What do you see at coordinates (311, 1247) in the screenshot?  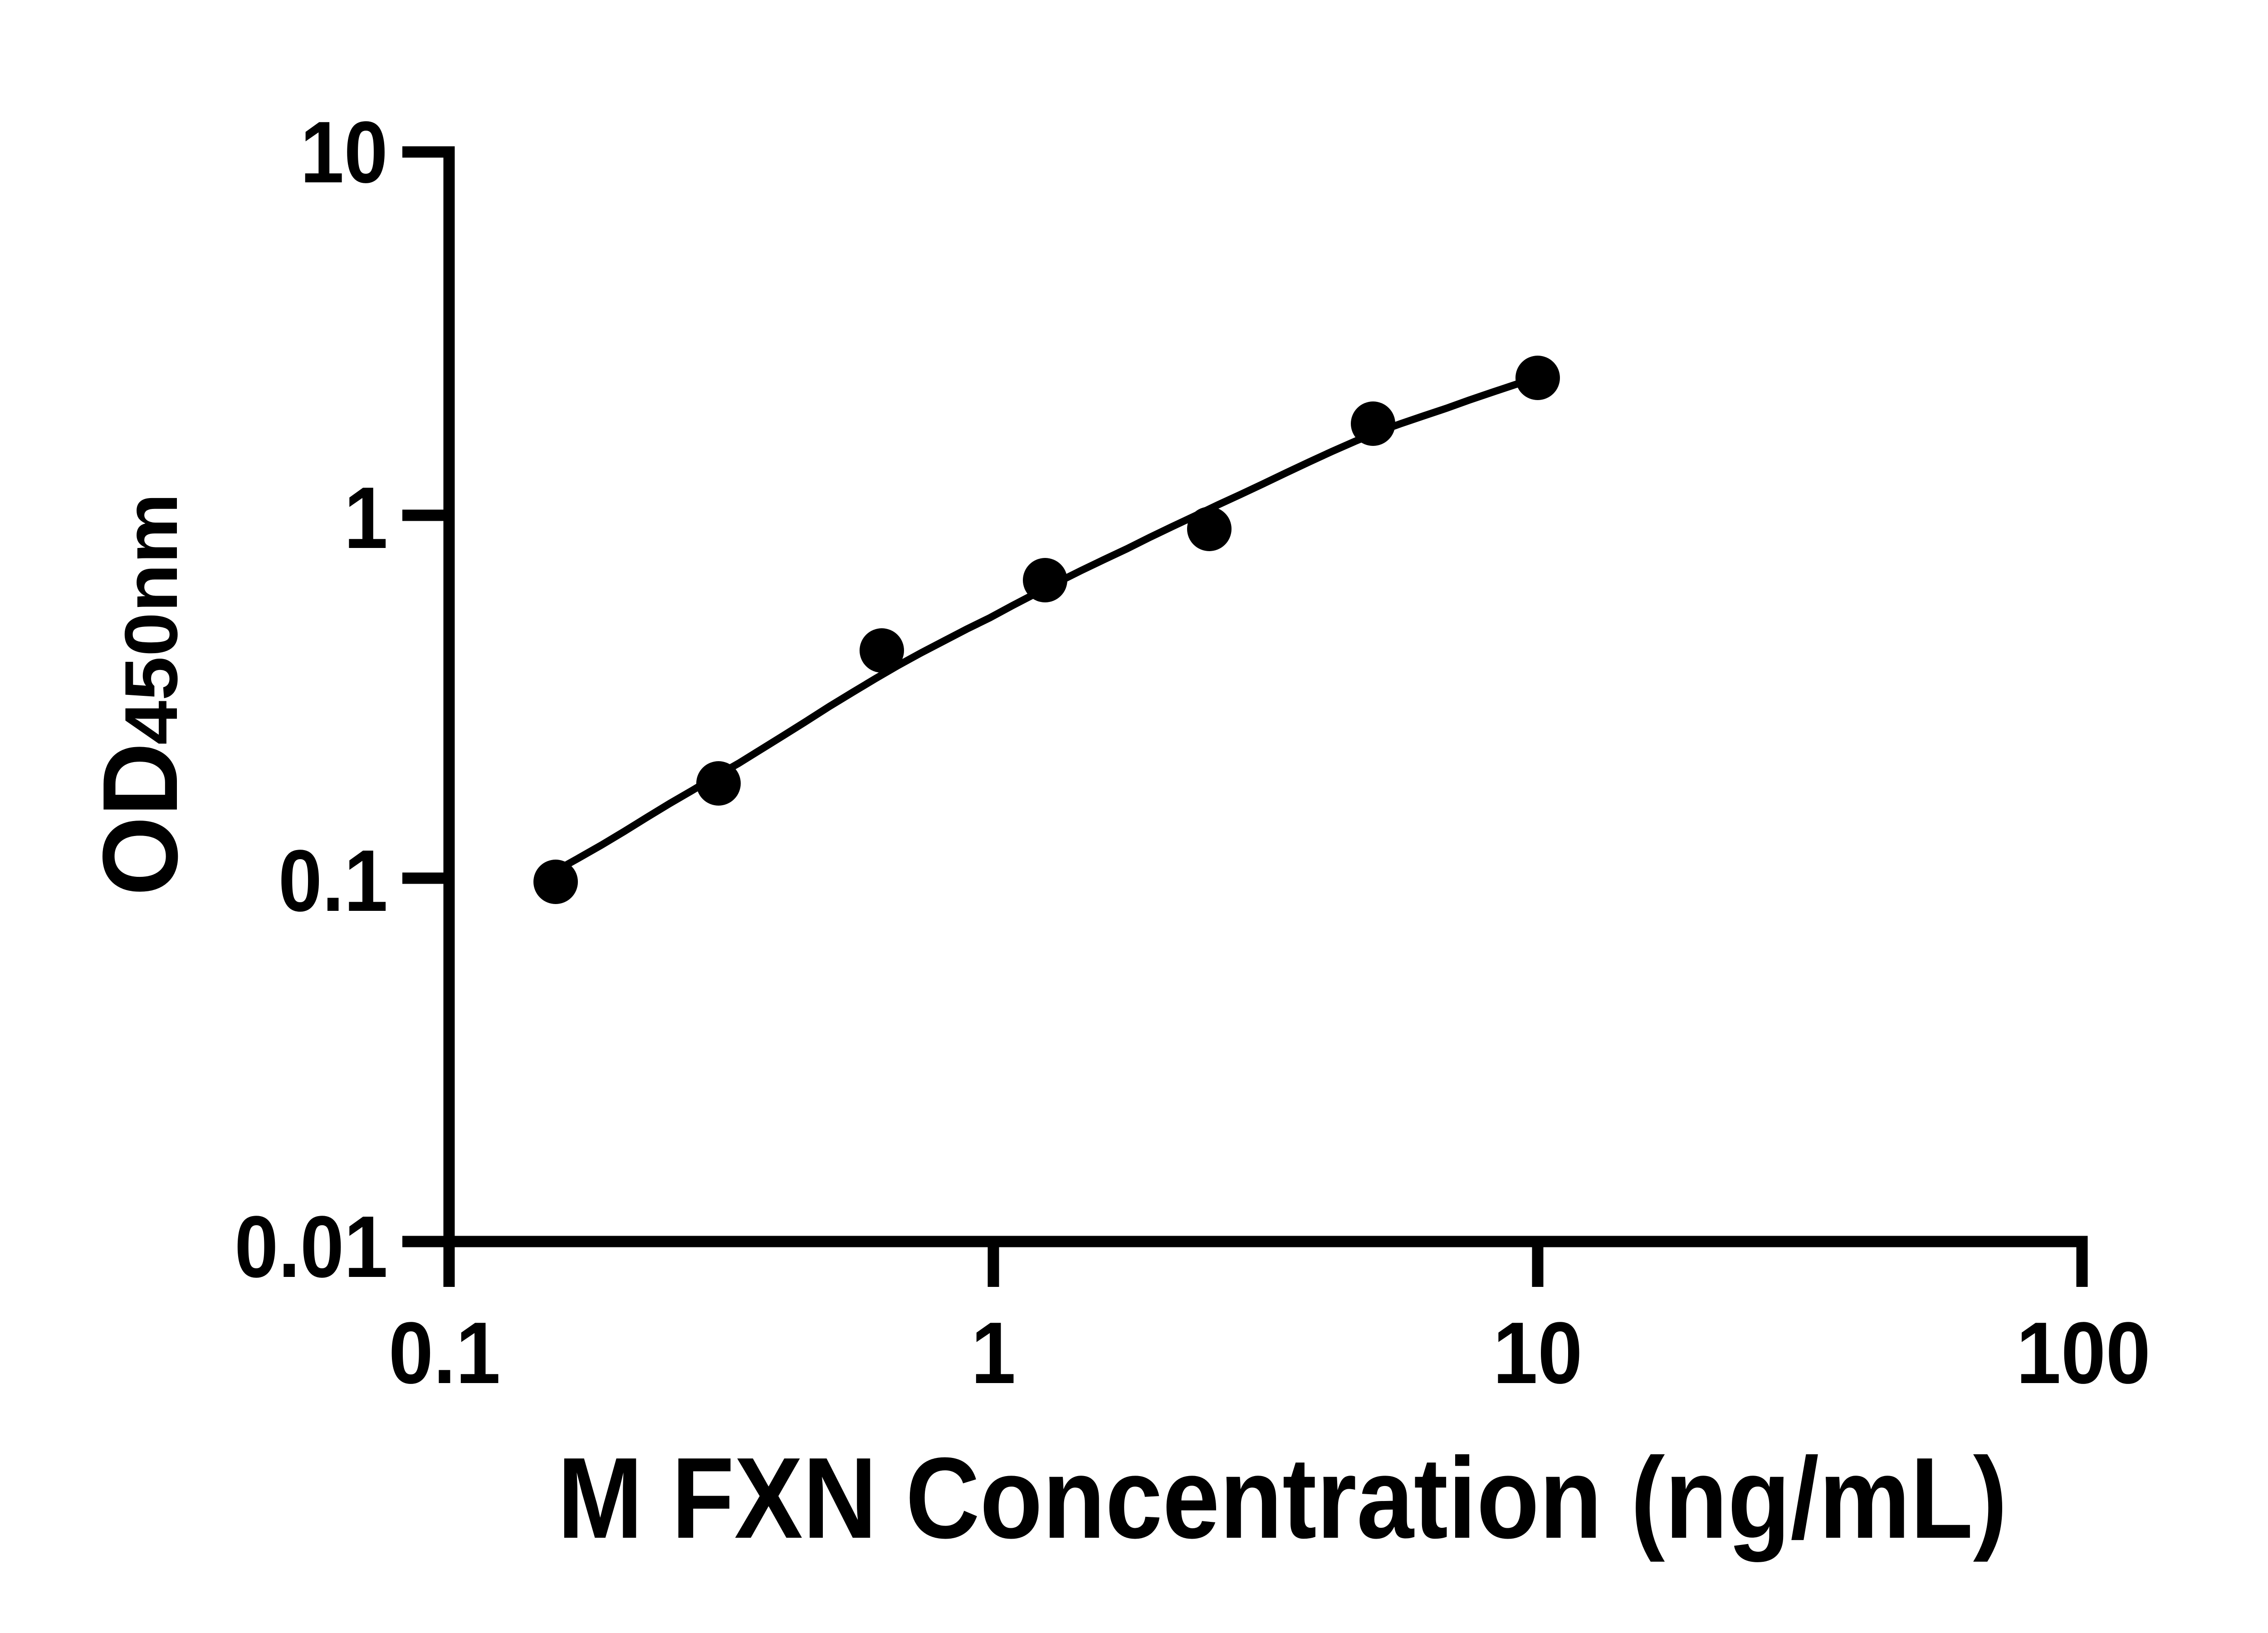 I see `svg-text: 0.01` at bounding box center [311, 1247].